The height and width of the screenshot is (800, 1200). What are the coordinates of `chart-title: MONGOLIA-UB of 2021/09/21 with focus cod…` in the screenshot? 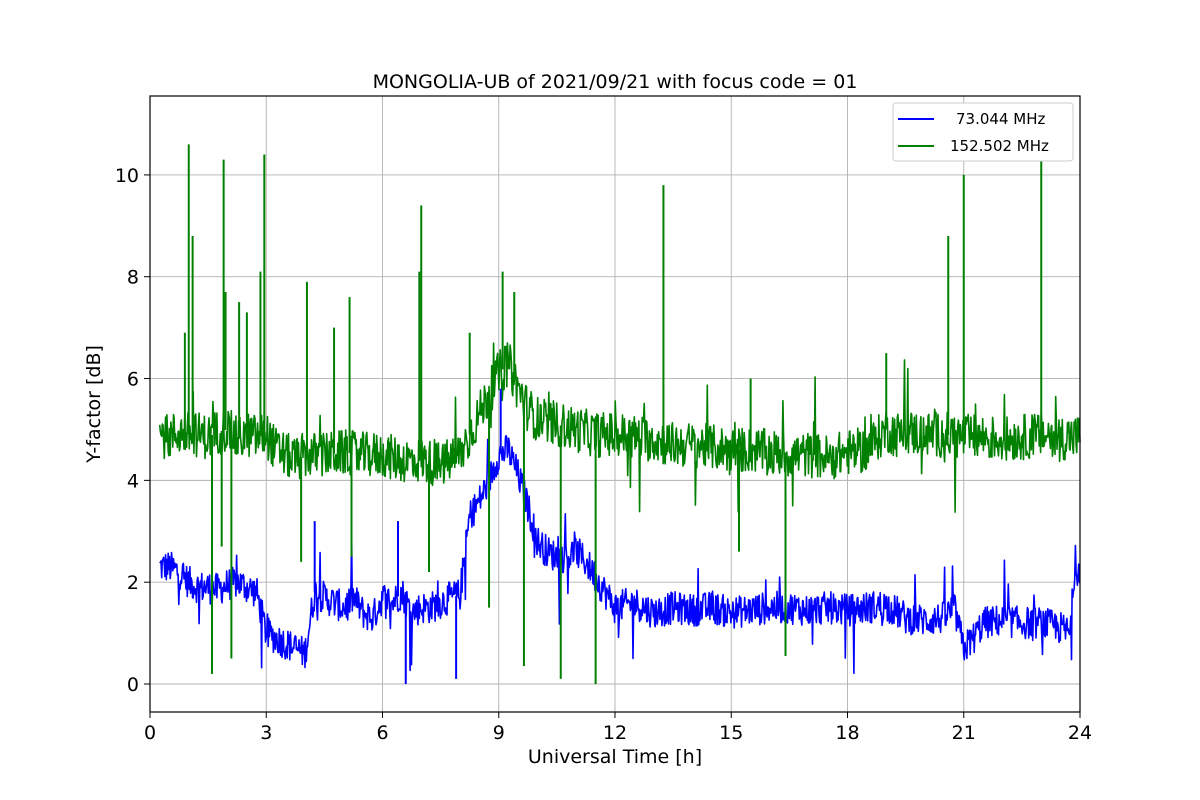 It's located at (615, 82).